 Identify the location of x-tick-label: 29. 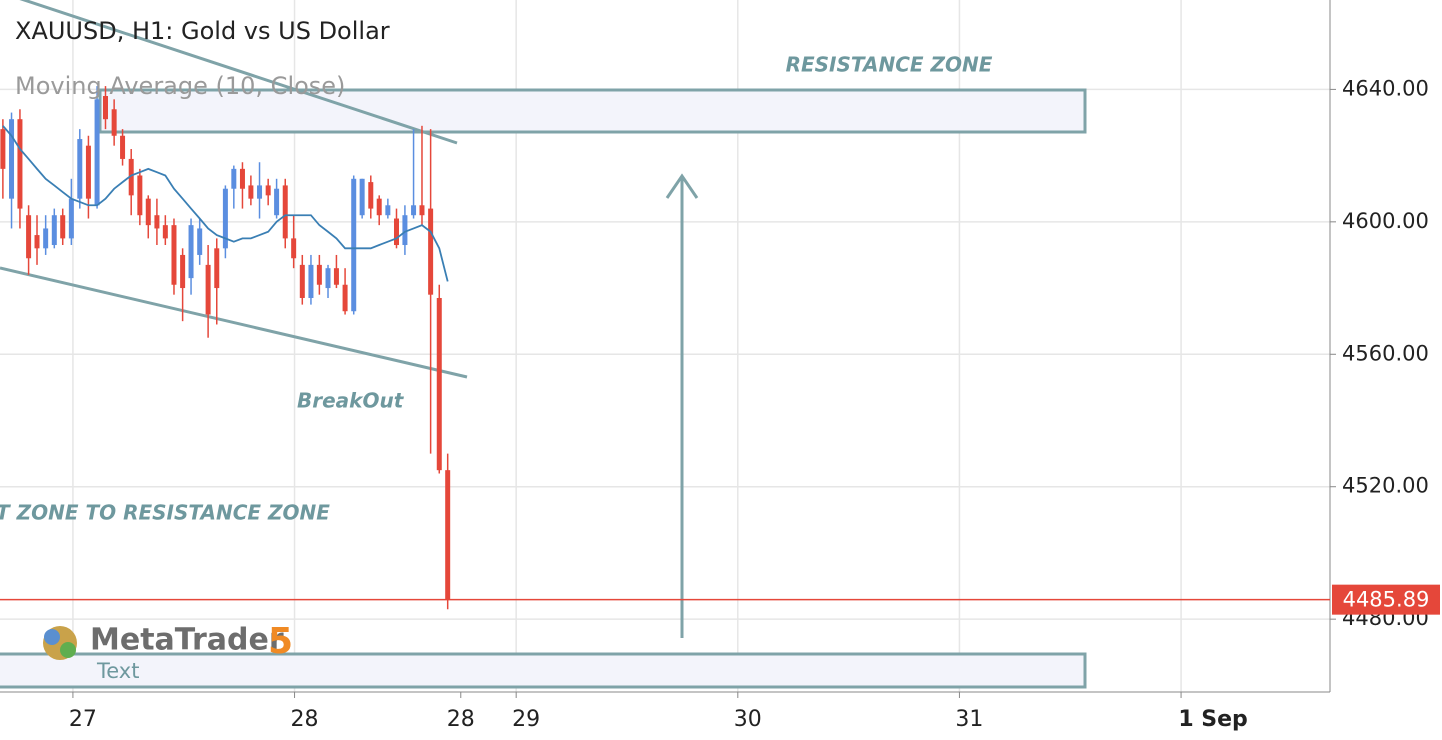
(526, 719).